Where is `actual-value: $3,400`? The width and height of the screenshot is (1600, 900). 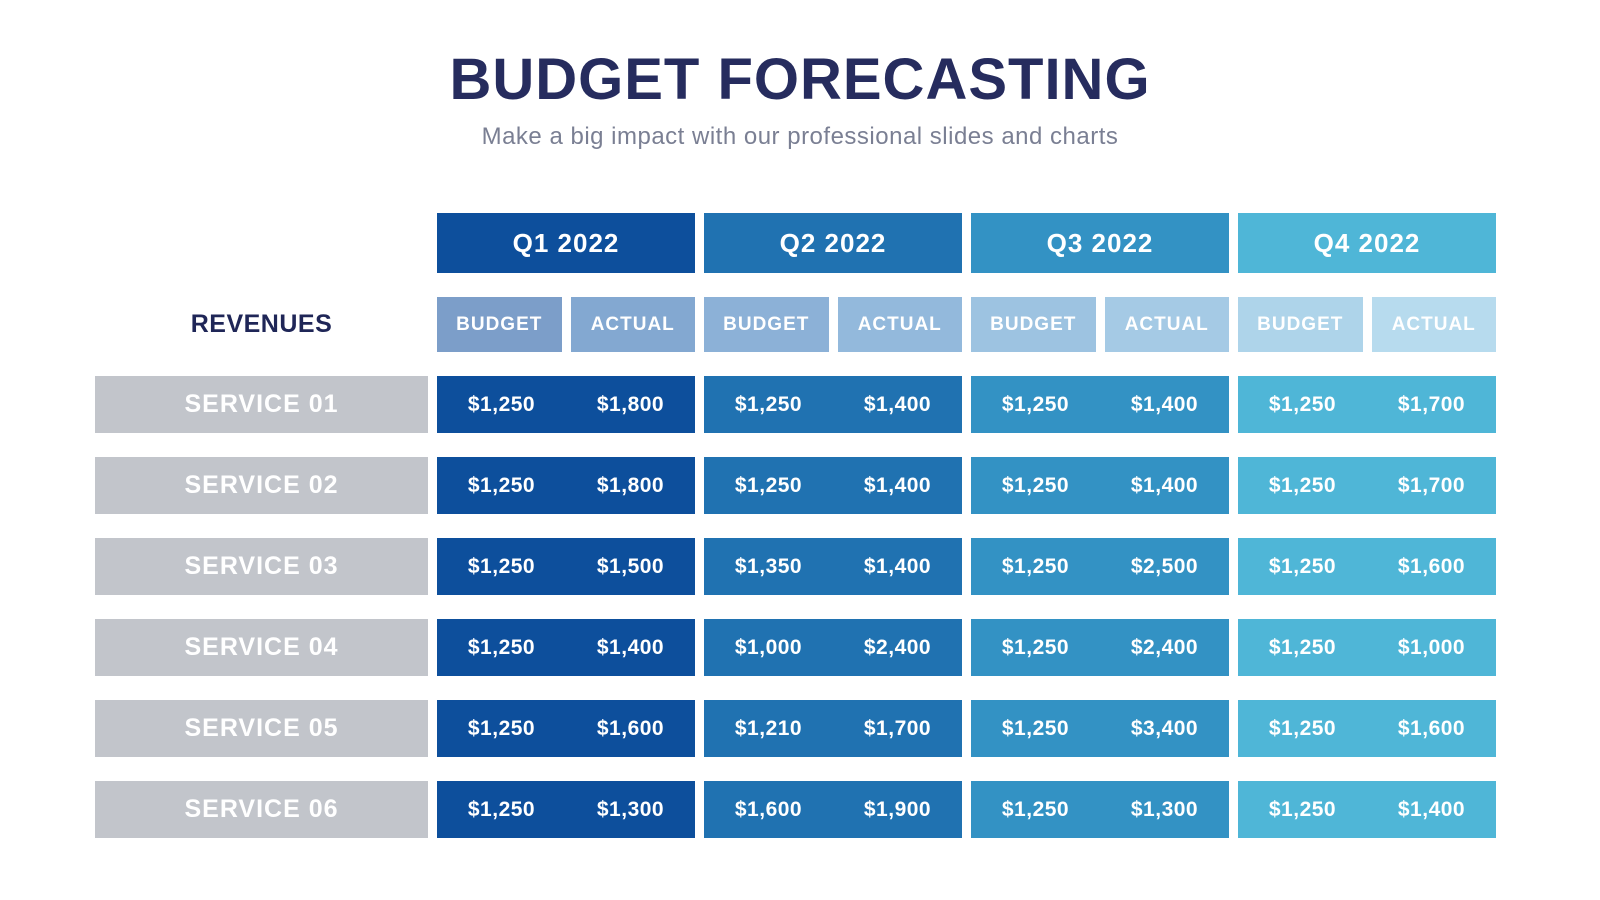 actual-value: $3,400 is located at coordinates (1164, 728).